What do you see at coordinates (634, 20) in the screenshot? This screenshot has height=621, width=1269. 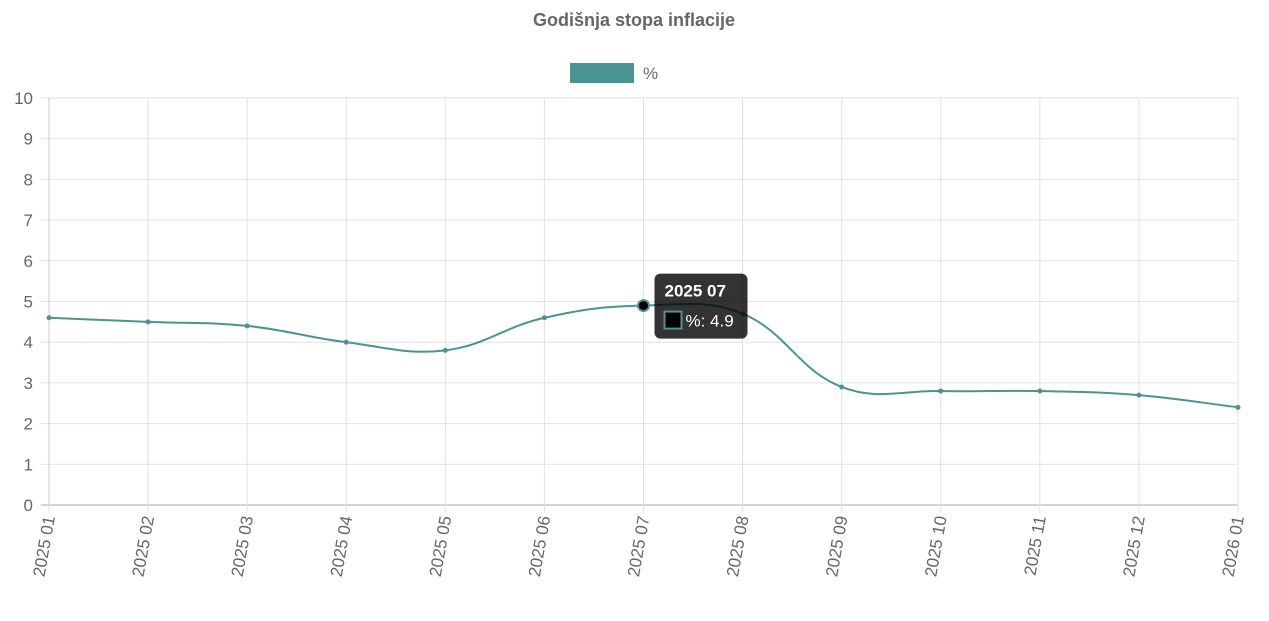 I see `chart-title: Godišnja stopa inflacije` at bounding box center [634, 20].